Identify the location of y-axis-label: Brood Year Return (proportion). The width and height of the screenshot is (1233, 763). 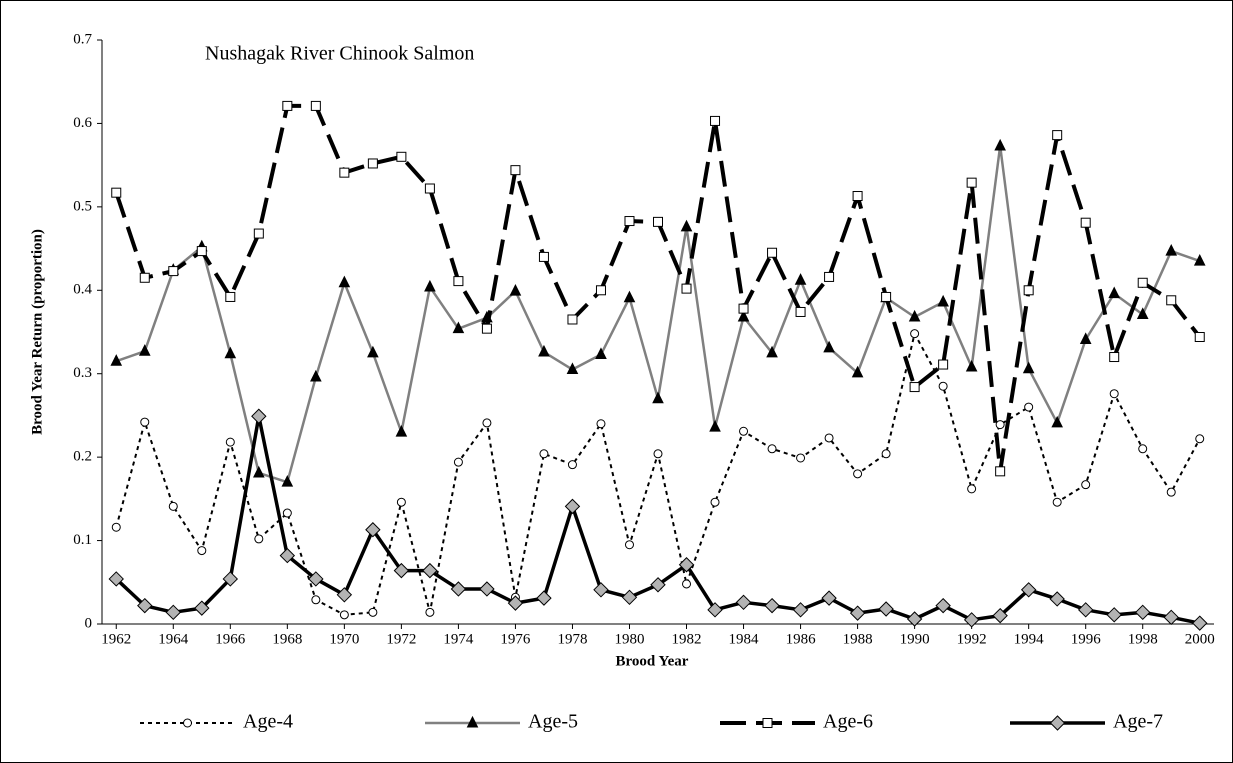
(37, 332).